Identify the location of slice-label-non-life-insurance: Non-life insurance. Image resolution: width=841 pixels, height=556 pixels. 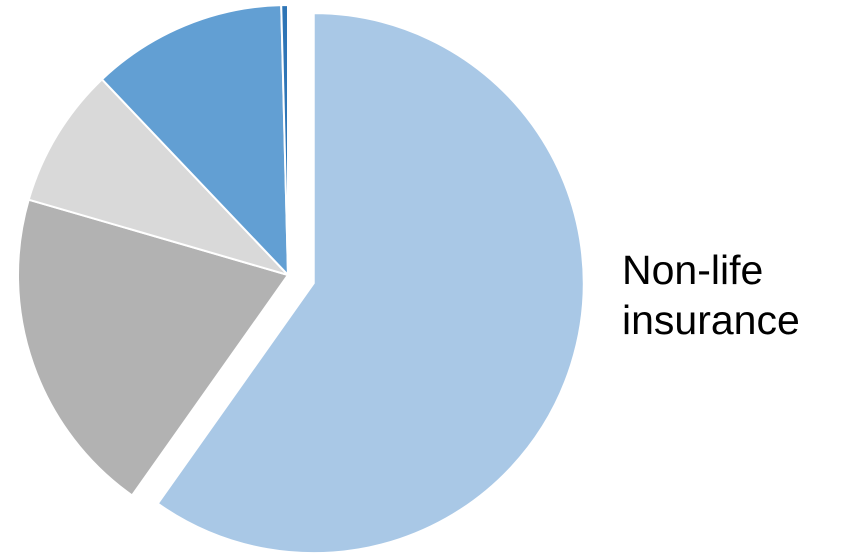
(711, 295).